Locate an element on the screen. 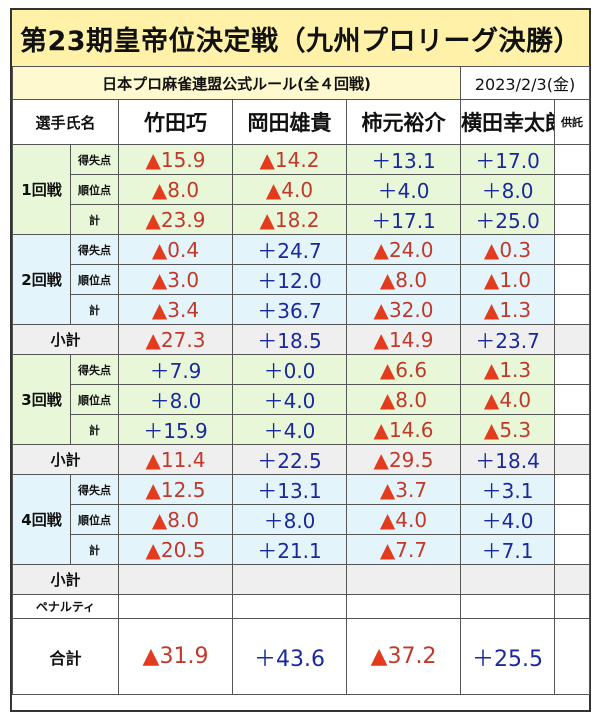 Image resolution: width=600 pixels, height=717 pixels. round-row: 順位点 ▲3.0 ＋12.0 ▲8.0 ▲1.0 is located at coordinates (302, 279).